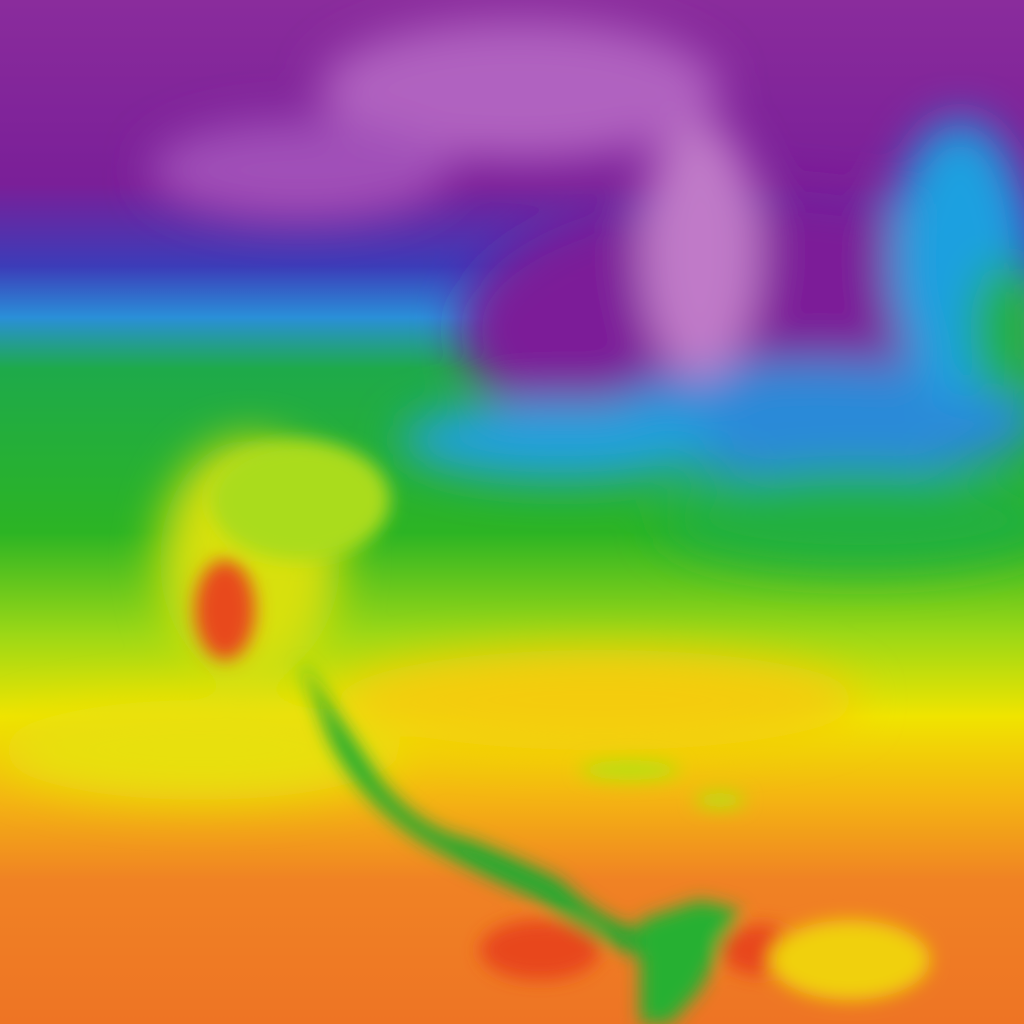  What do you see at coordinates (560, 440) in the screenshot?
I see `cool-zone` at bounding box center [560, 440].